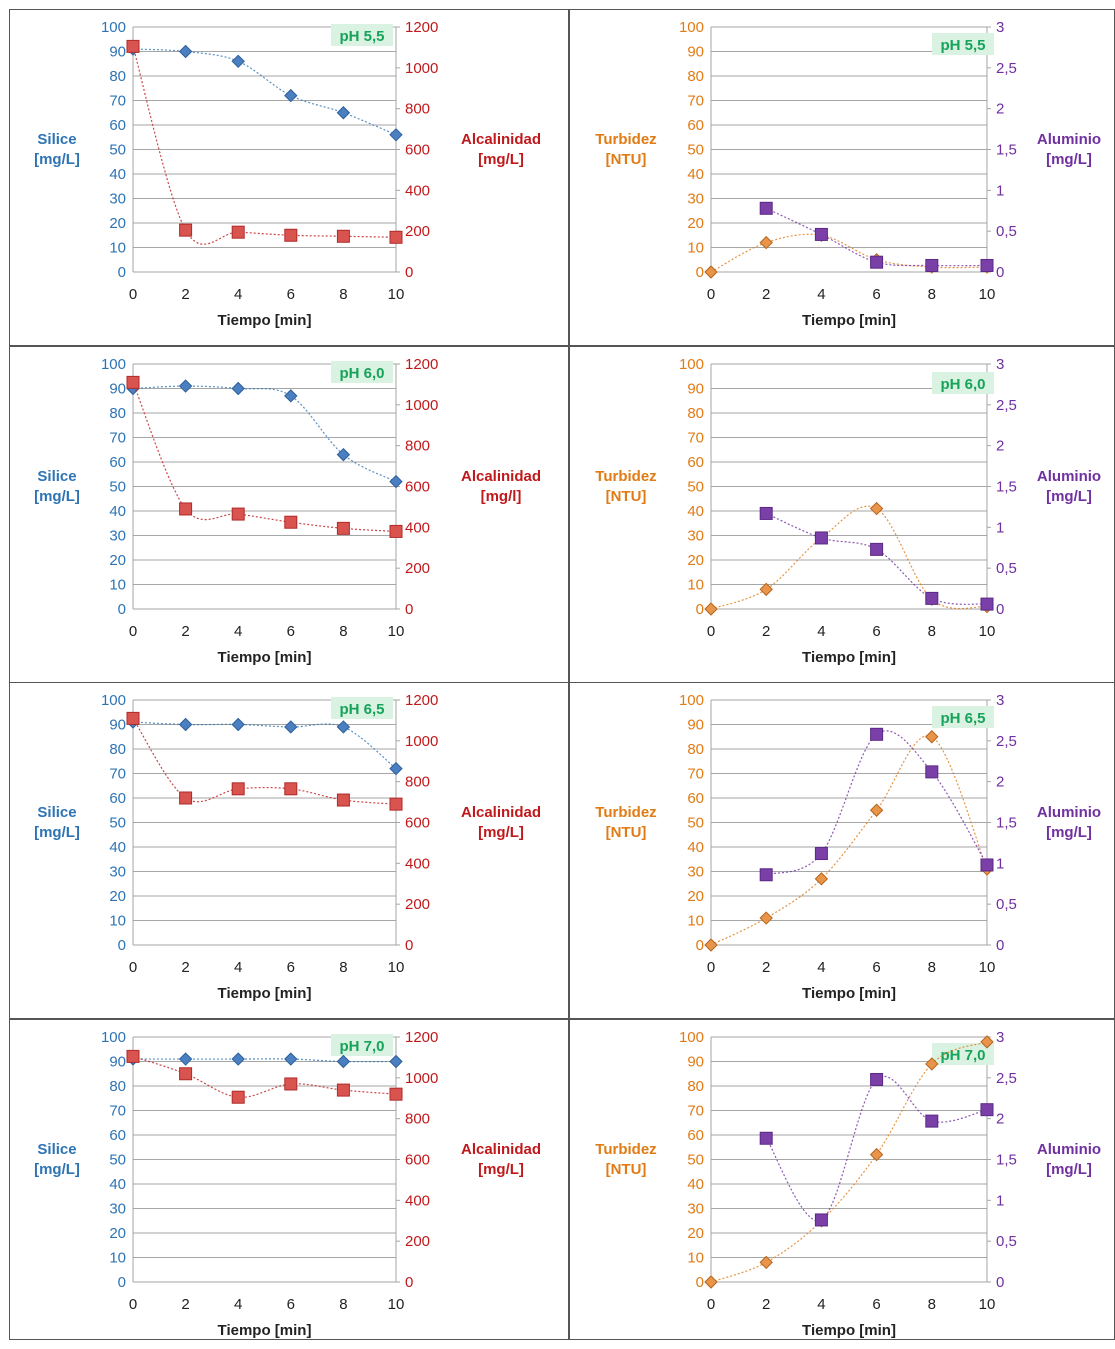 The height and width of the screenshot is (1349, 1115). What do you see at coordinates (417, 1241) in the screenshot?
I see `right-tick-label: 200` at bounding box center [417, 1241].